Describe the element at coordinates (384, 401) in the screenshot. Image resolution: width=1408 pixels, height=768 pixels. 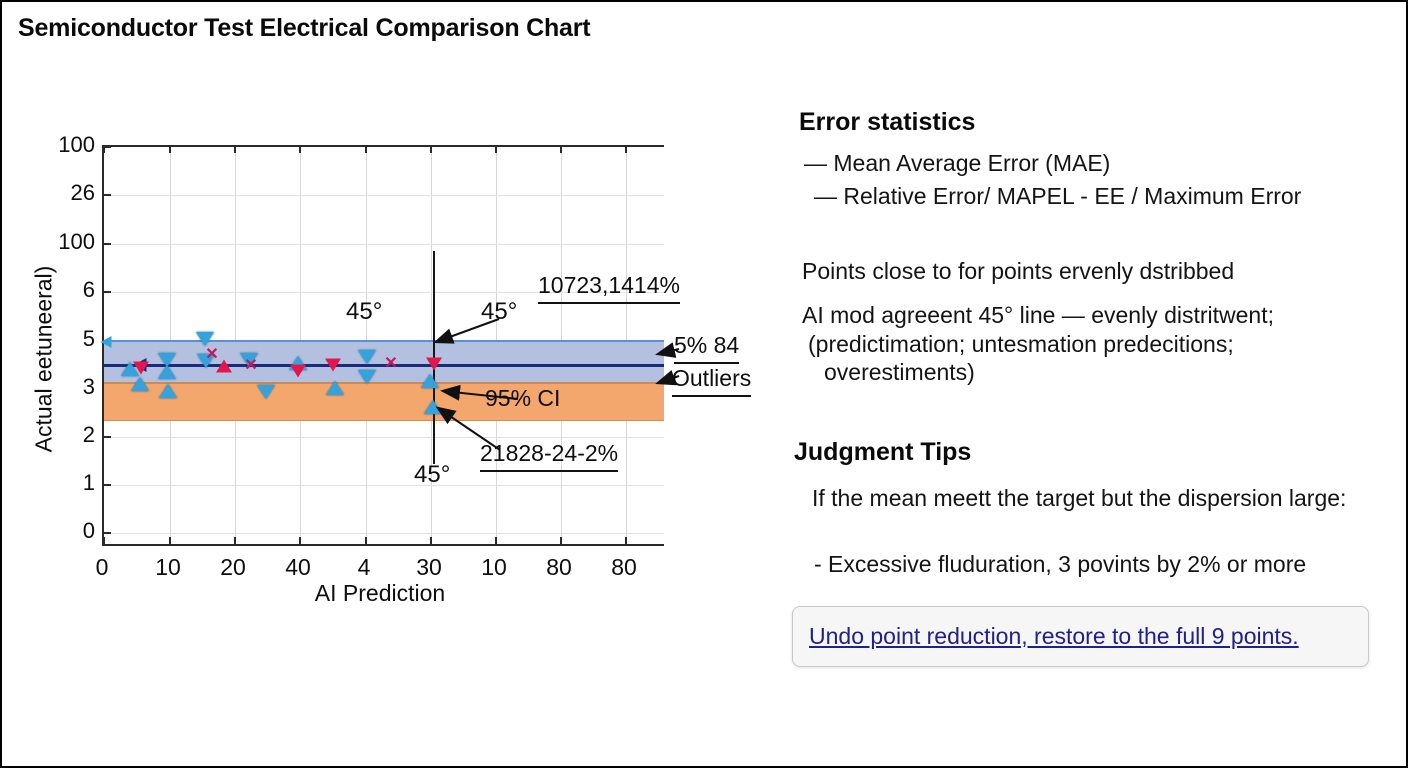
I see `confidence-band-orange` at that location.